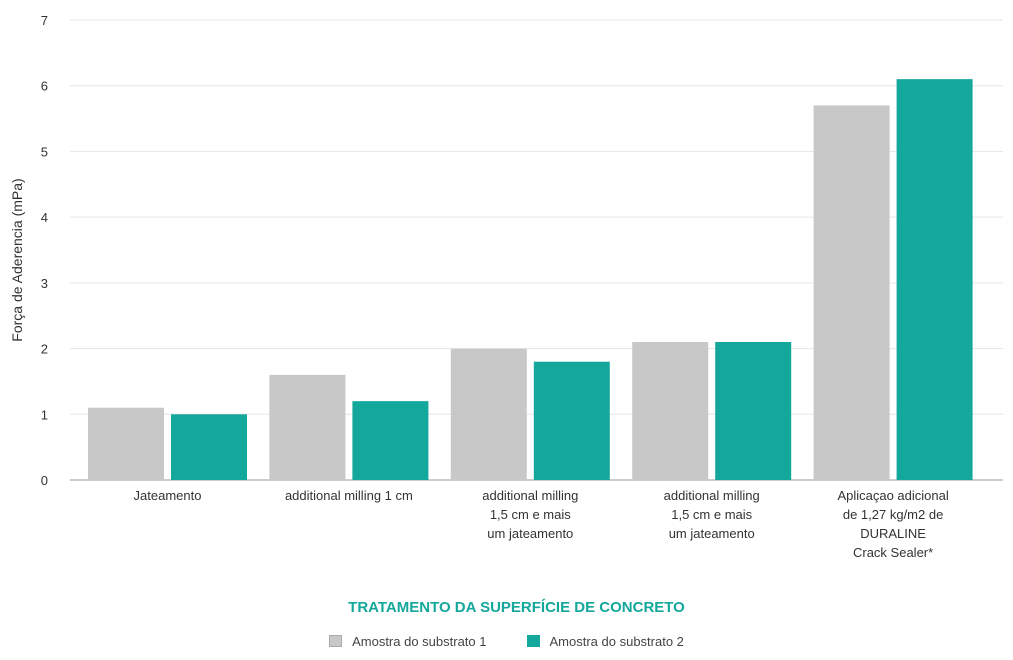  I want to click on x-tick-label-line: Crack Sealer*, so click(893, 552).